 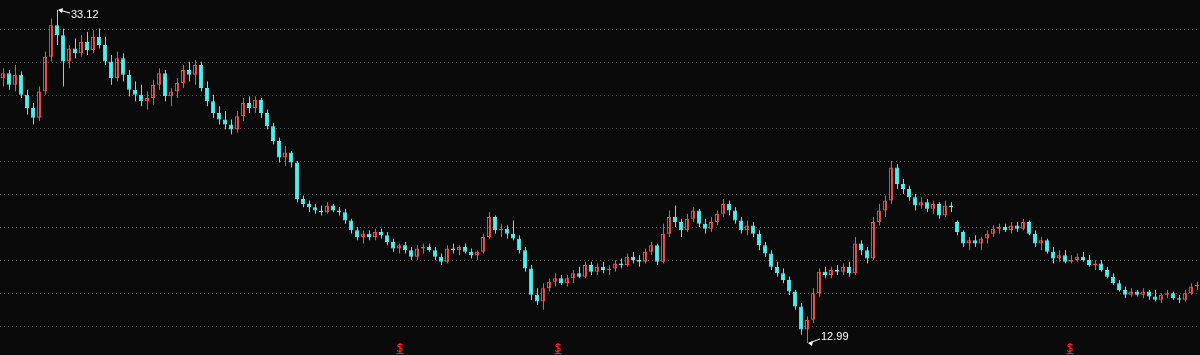 What do you see at coordinates (85, 14) in the screenshot?
I see `annotation: 33.12` at bounding box center [85, 14].